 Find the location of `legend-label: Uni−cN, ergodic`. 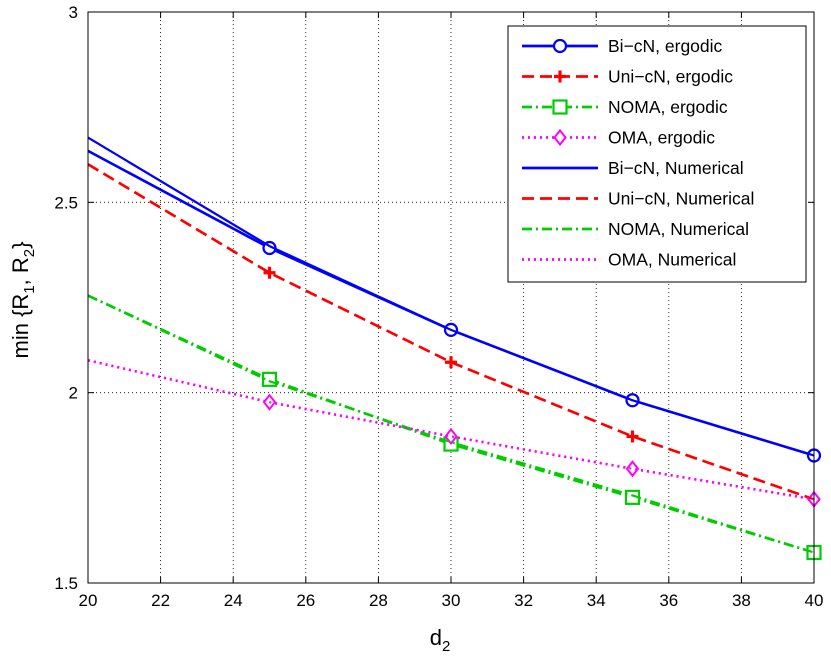

legend-label: Uni−cN, ergodic is located at coordinates (670, 77).